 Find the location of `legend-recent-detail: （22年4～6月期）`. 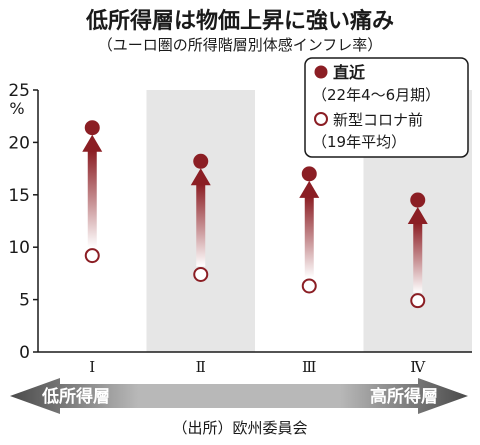

legend-recent-detail: （22年4～6月期） is located at coordinates (376, 95).